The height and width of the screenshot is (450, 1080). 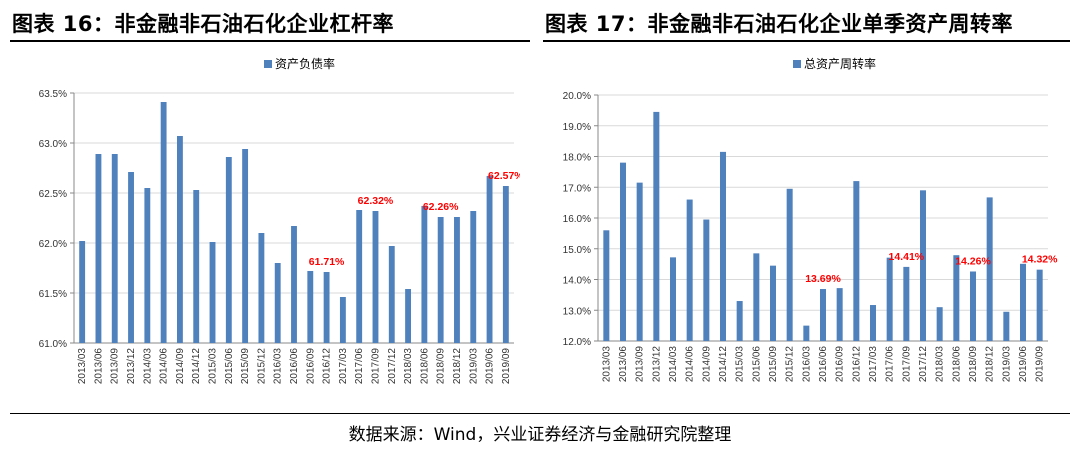 What do you see at coordinates (577, 311) in the screenshot?
I see `y-tick-label: 13.0%` at bounding box center [577, 311].